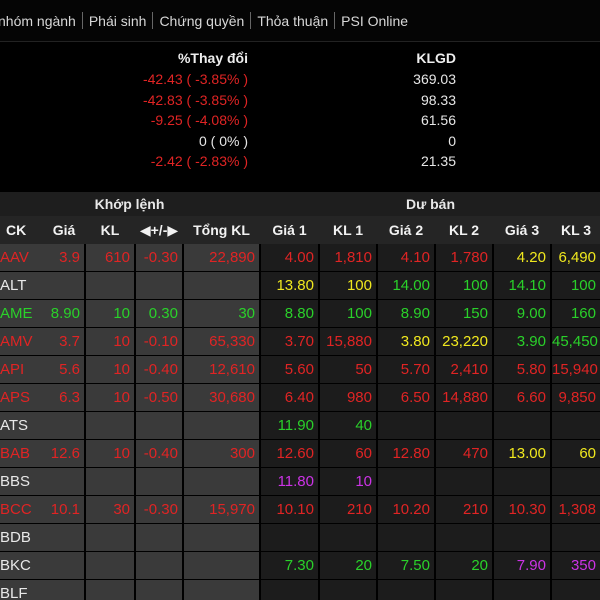 The width and height of the screenshot is (600, 600). I want to click on ask-price-2: 14.00, so click(406, 285).